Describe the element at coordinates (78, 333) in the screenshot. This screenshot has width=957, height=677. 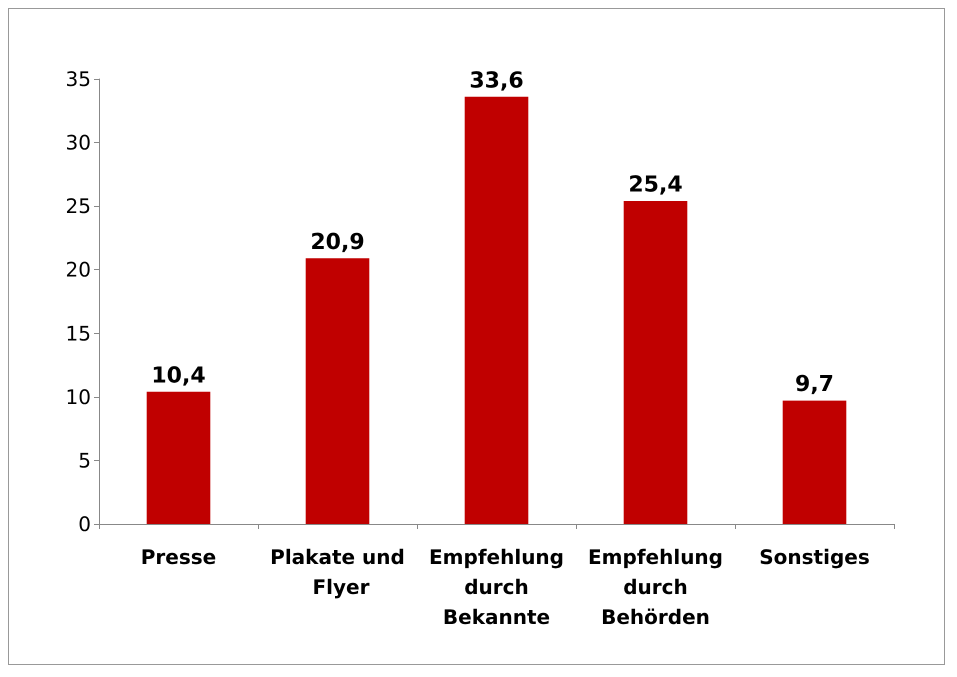
I see `y-tick-label: 15` at that location.